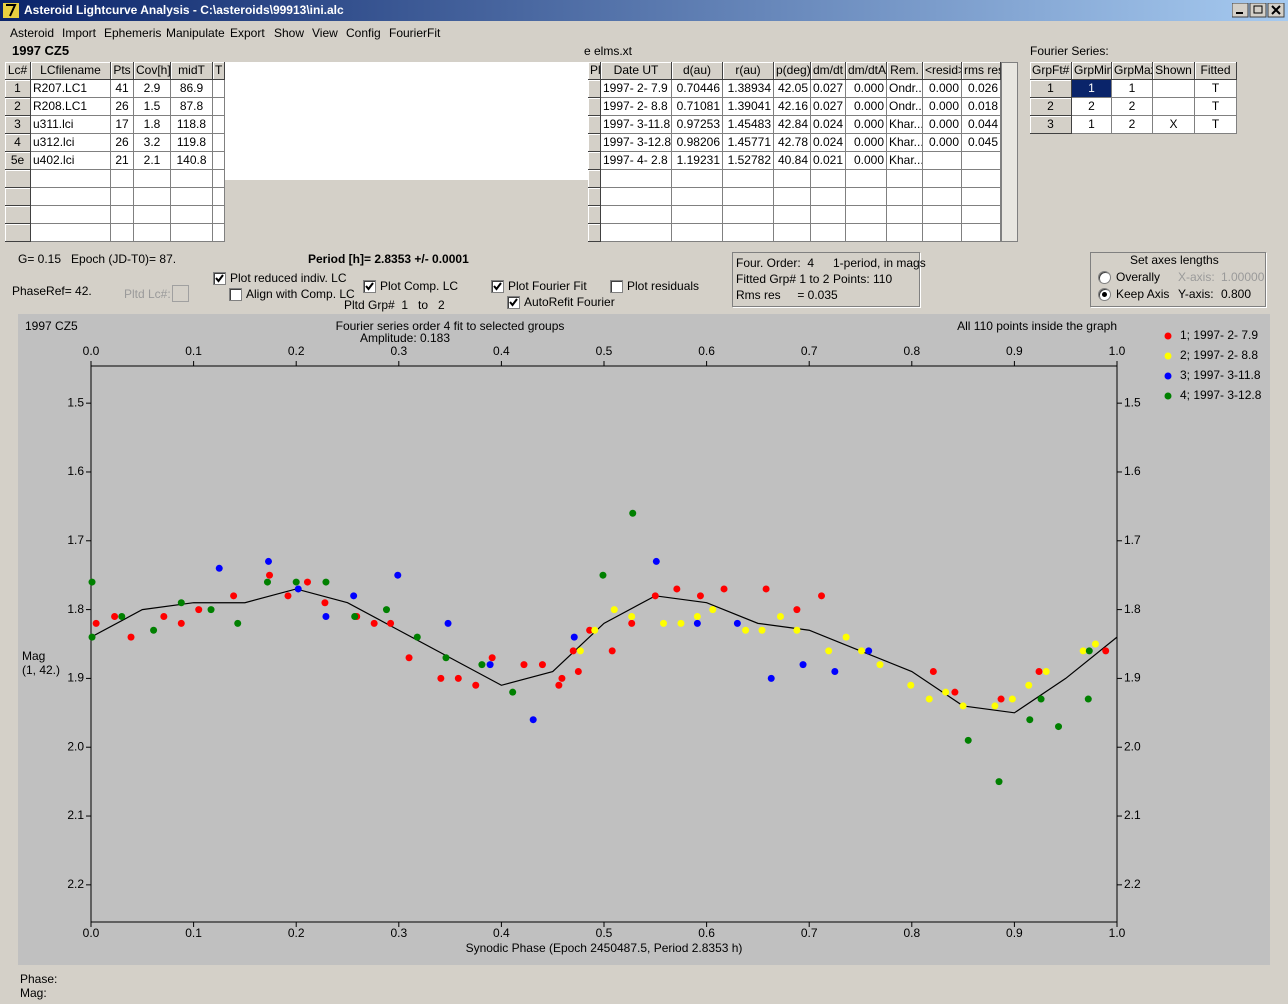  Describe the element at coordinates (192, 125) in the screenshot. I see `table-cell: 118.8` at that location.